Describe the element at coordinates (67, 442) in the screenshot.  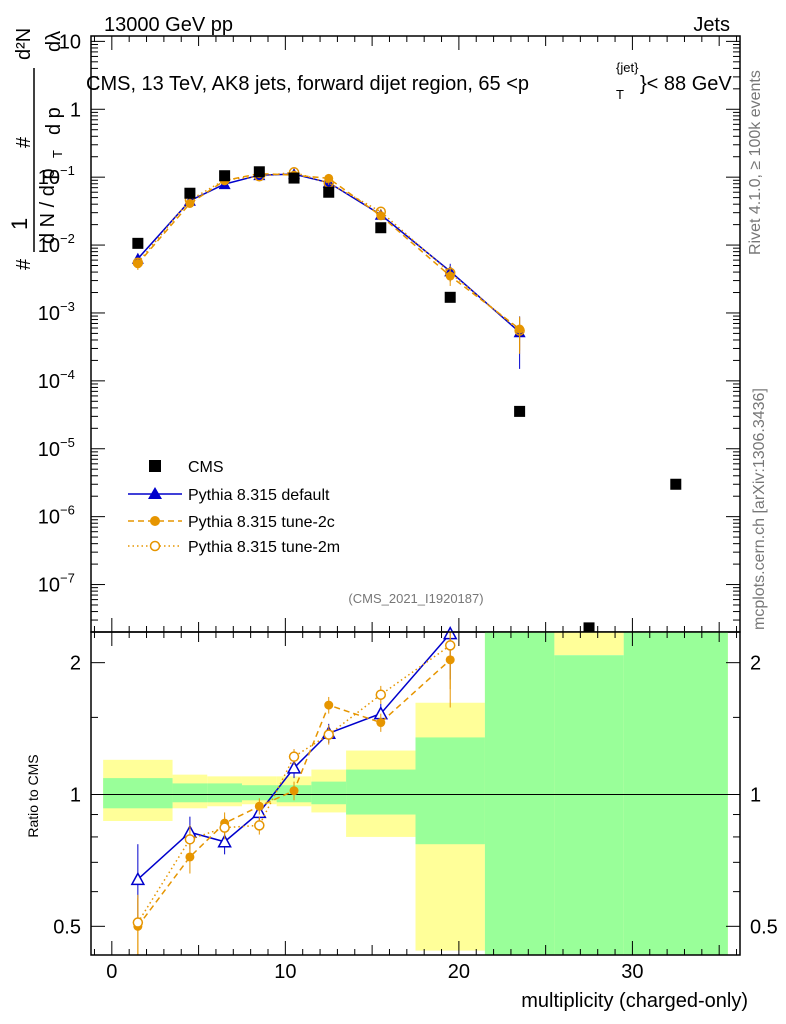
I see `main-ytick-exponent: −5` at that location.